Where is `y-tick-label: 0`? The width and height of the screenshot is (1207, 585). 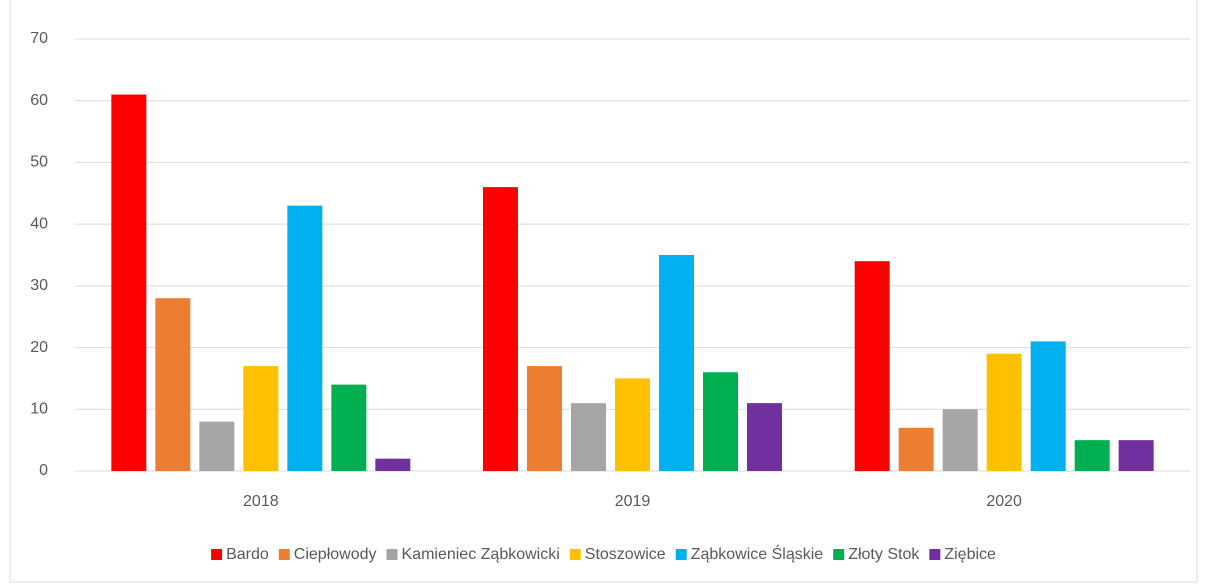
y-tick-label: 0 is located at coordinates (43, 470).